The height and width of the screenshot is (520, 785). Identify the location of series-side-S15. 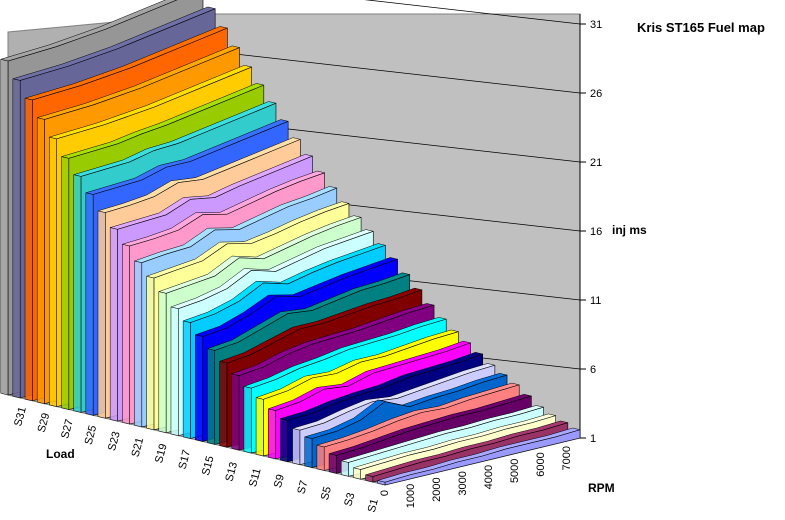
(211, 396).